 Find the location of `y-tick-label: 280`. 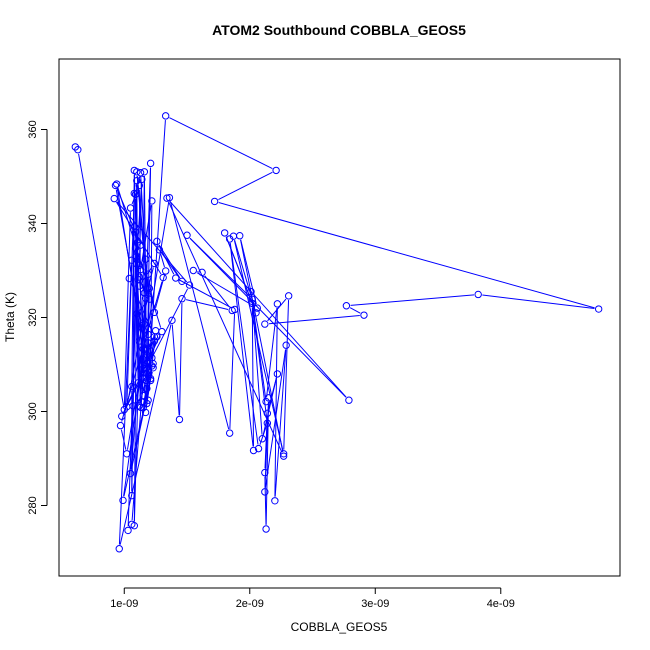

y-tick-label: 280 is located at coordinates (33, 505).